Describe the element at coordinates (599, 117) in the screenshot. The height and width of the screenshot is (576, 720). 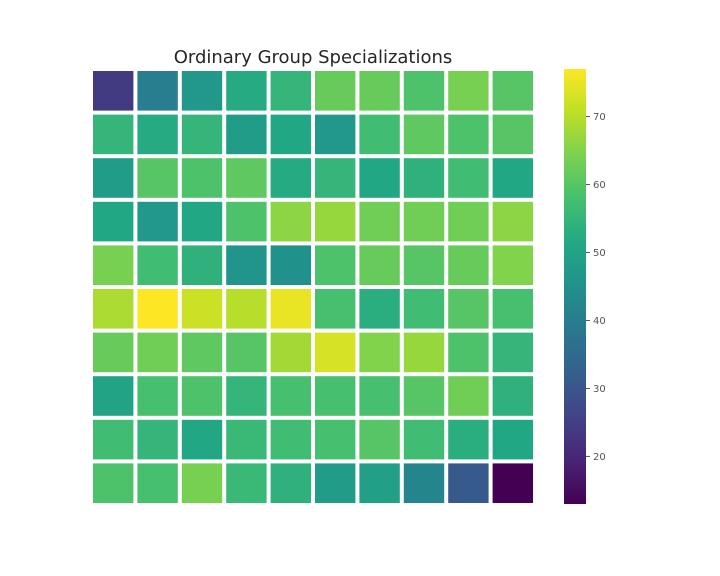
I see `colorbar-tick-label: 70` at that location.